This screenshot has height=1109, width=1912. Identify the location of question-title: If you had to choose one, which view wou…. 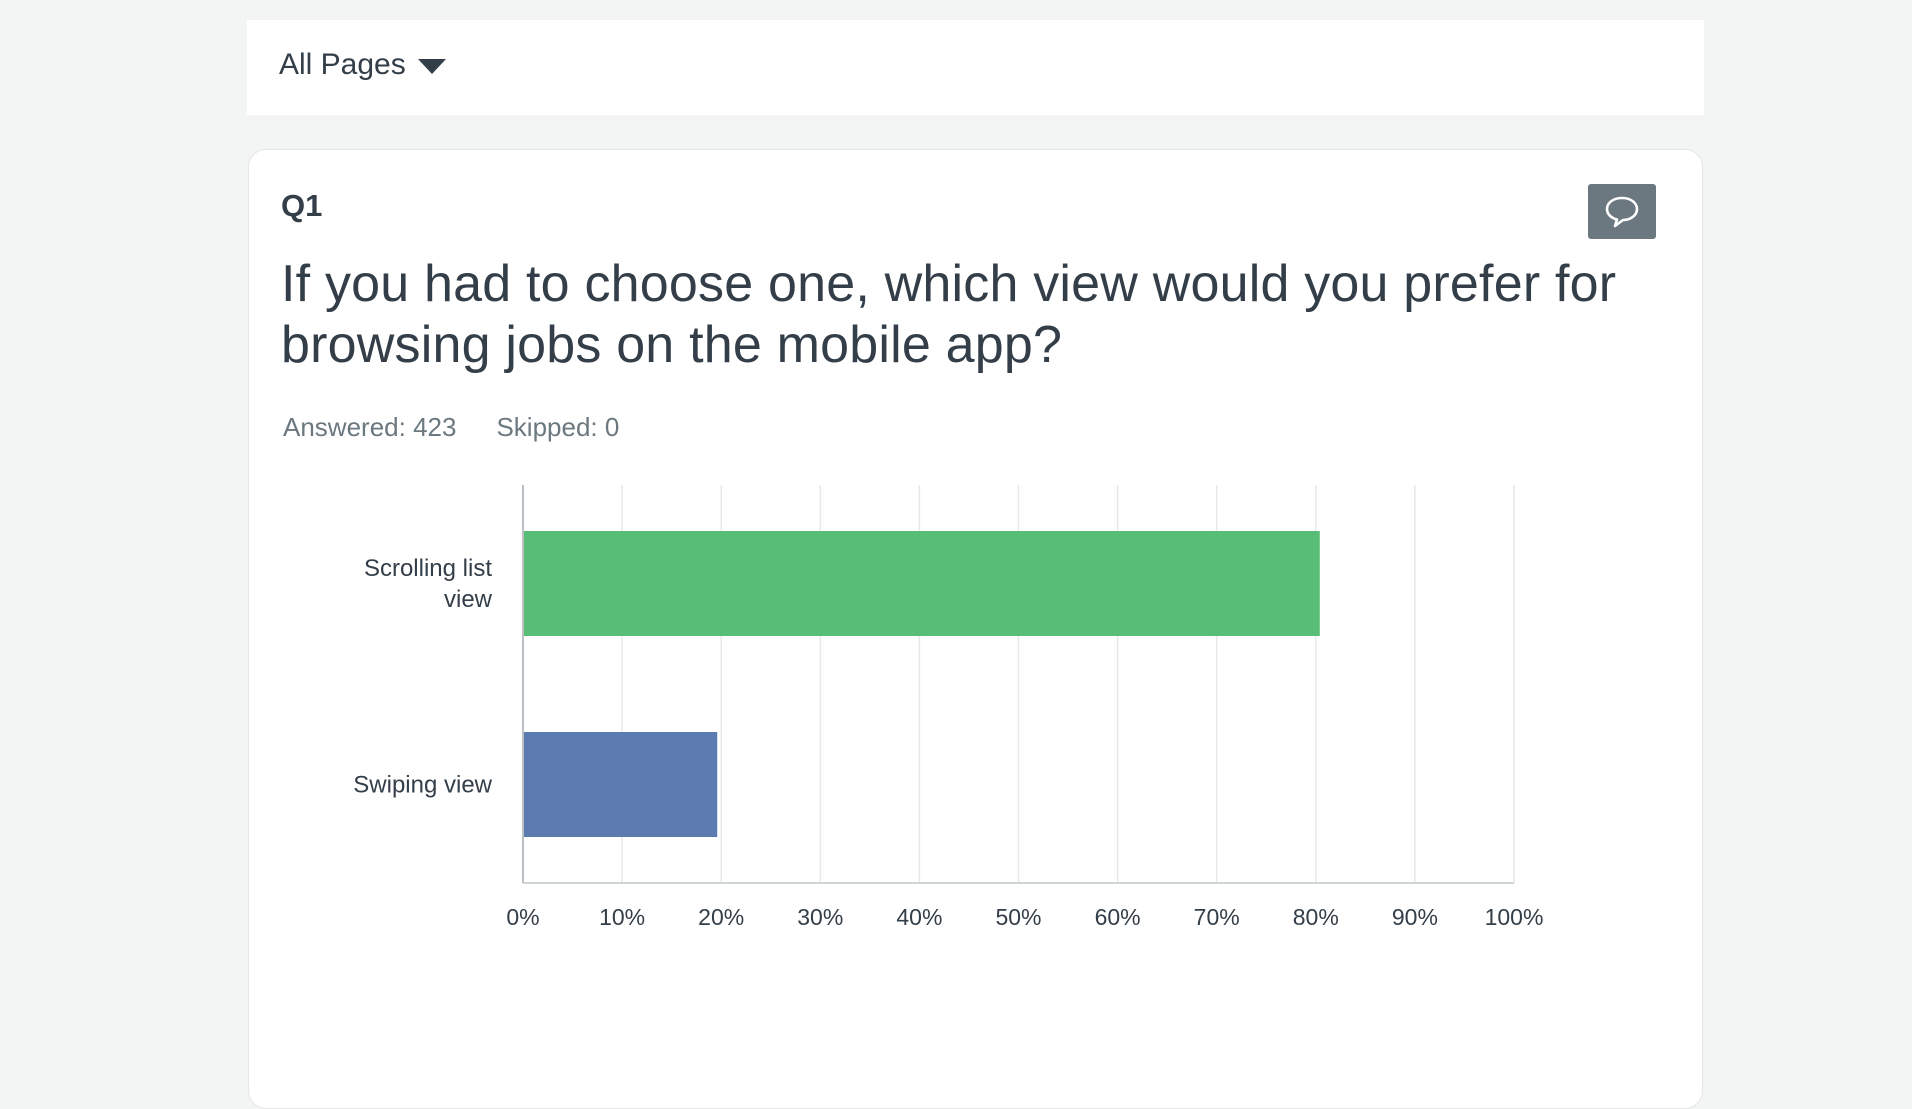
(949, 314).